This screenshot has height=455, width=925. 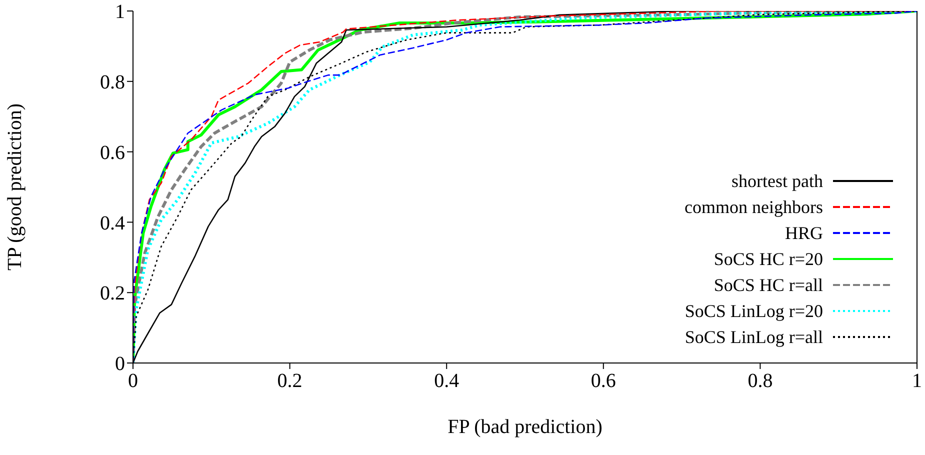 What do you see at coordinates (760, 381) in the screenshot?
I see `x-tick-label: 0.8` at bounding box center [760, 381].